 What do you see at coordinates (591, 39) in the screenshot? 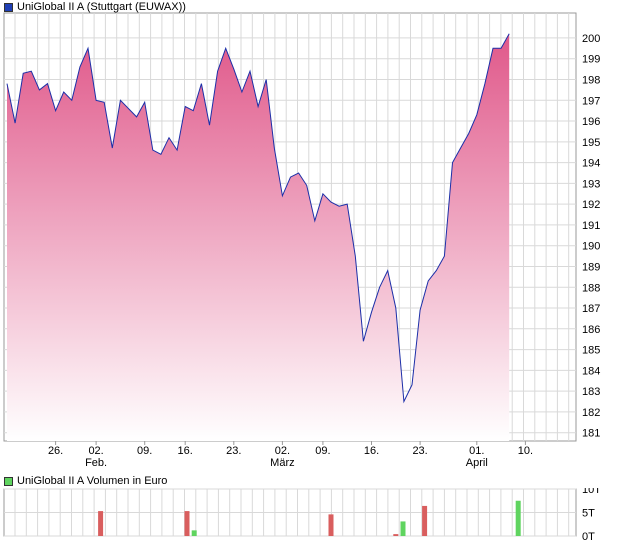
I see `price-y-tick-label: 200` at bounding box center [591, 39].